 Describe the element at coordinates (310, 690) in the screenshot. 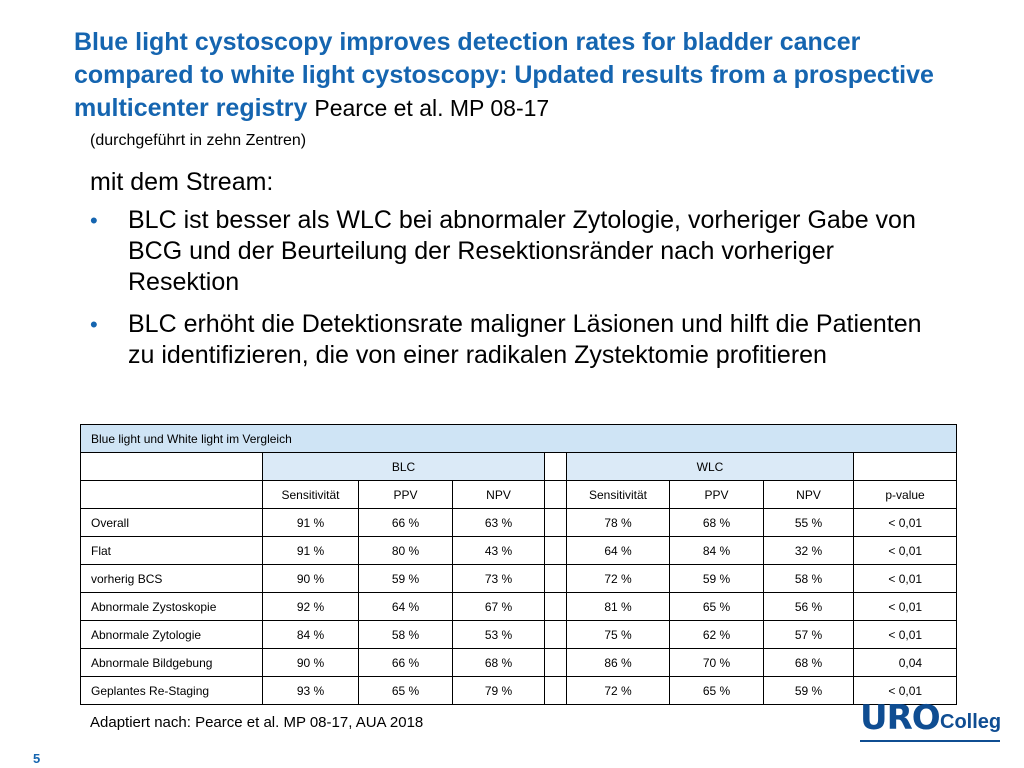

I see `value-cell: 93 %` at that location.